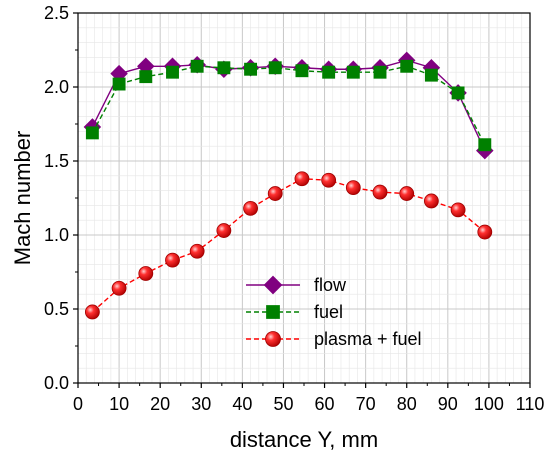  What do you see at coordinates (56, 383) in the screenshot?
I see `y-tick-label: 0.0` at bounding box center [56, 383].